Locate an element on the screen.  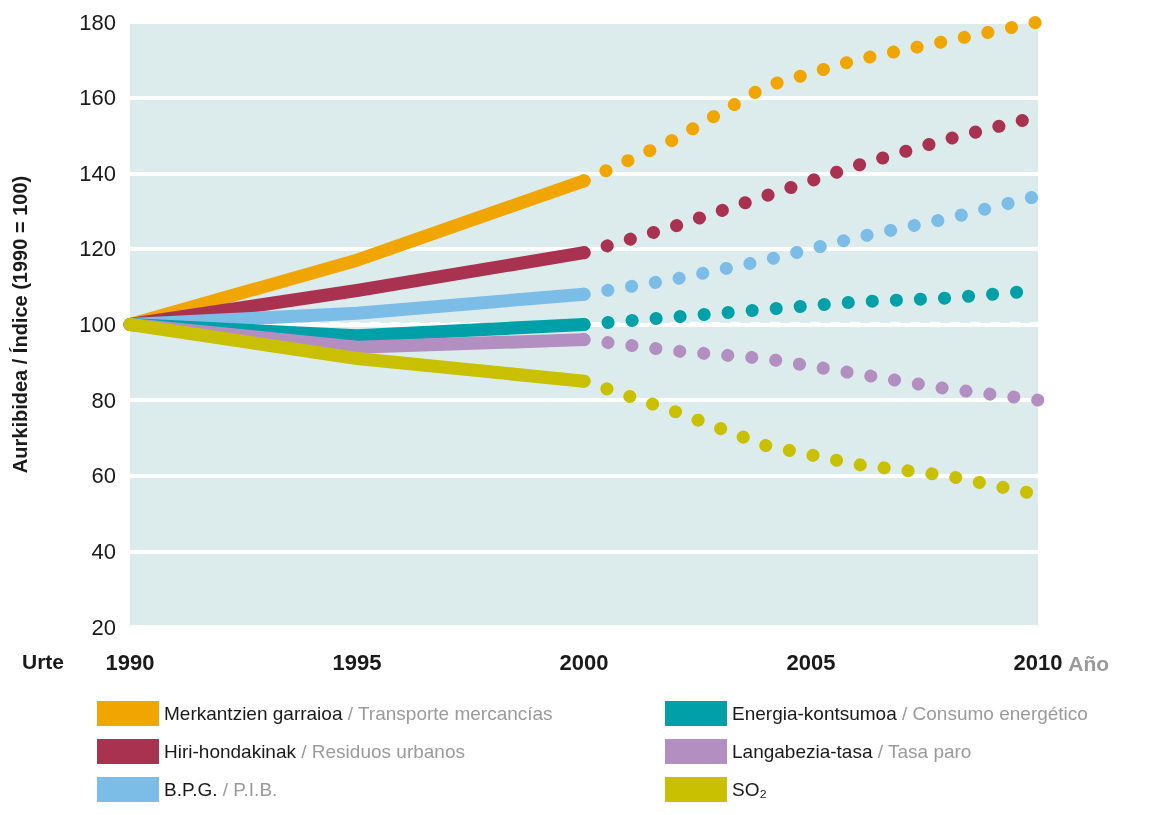
x-tick-label: 2005 is located at coordinates (811, 662).